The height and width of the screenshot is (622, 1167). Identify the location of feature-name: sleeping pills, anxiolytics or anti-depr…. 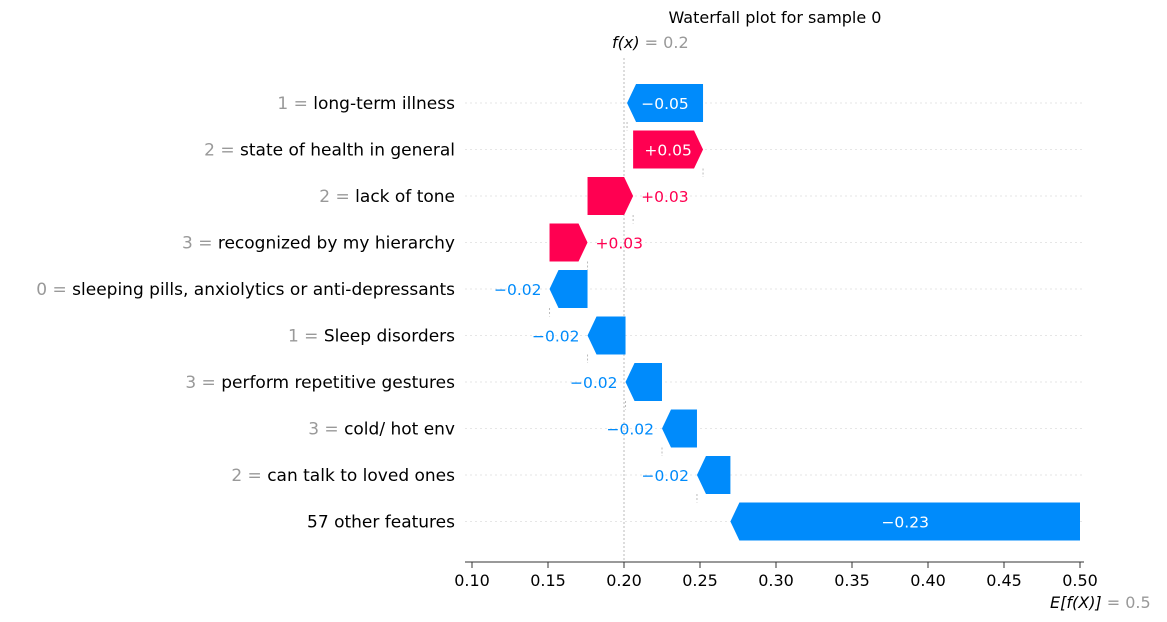
(263, 290).